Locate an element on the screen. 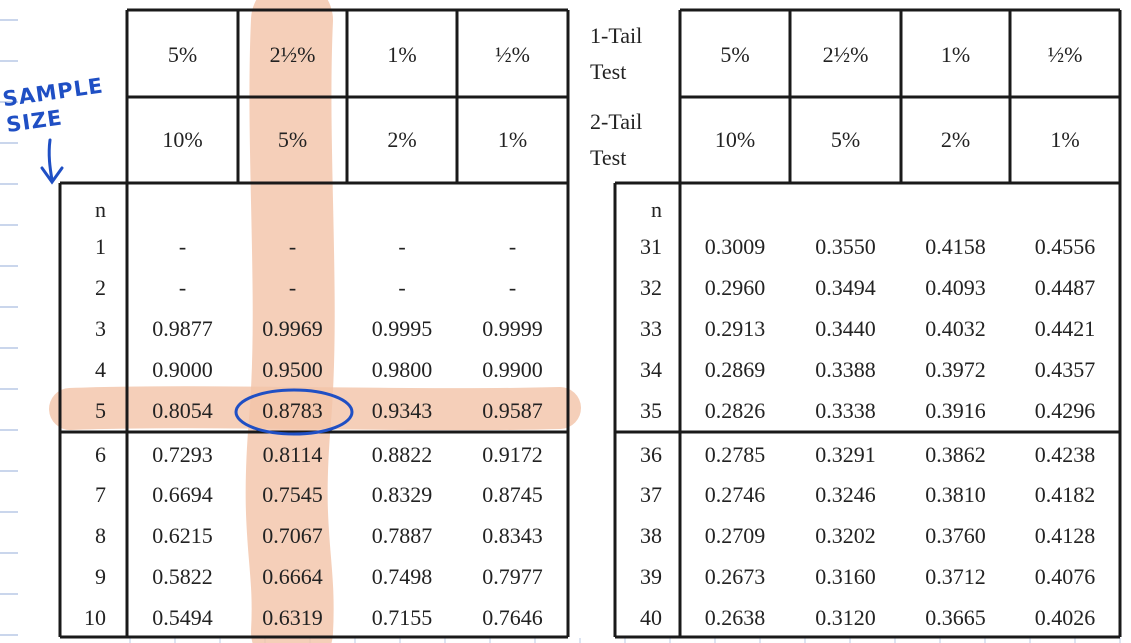  cell-text: 0.6694 is located at coordinates (182, 495).